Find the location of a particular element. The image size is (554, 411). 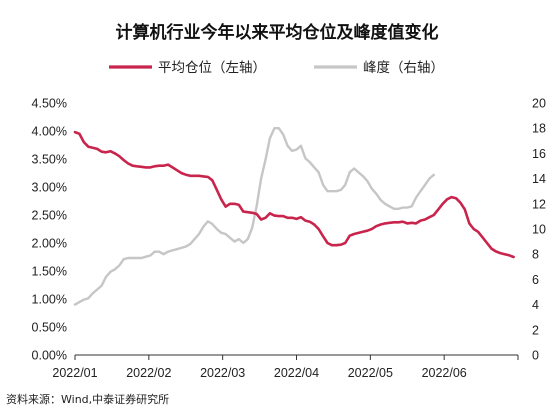

x-tick-label: 2022/06 is located at coordinates (444, 373).